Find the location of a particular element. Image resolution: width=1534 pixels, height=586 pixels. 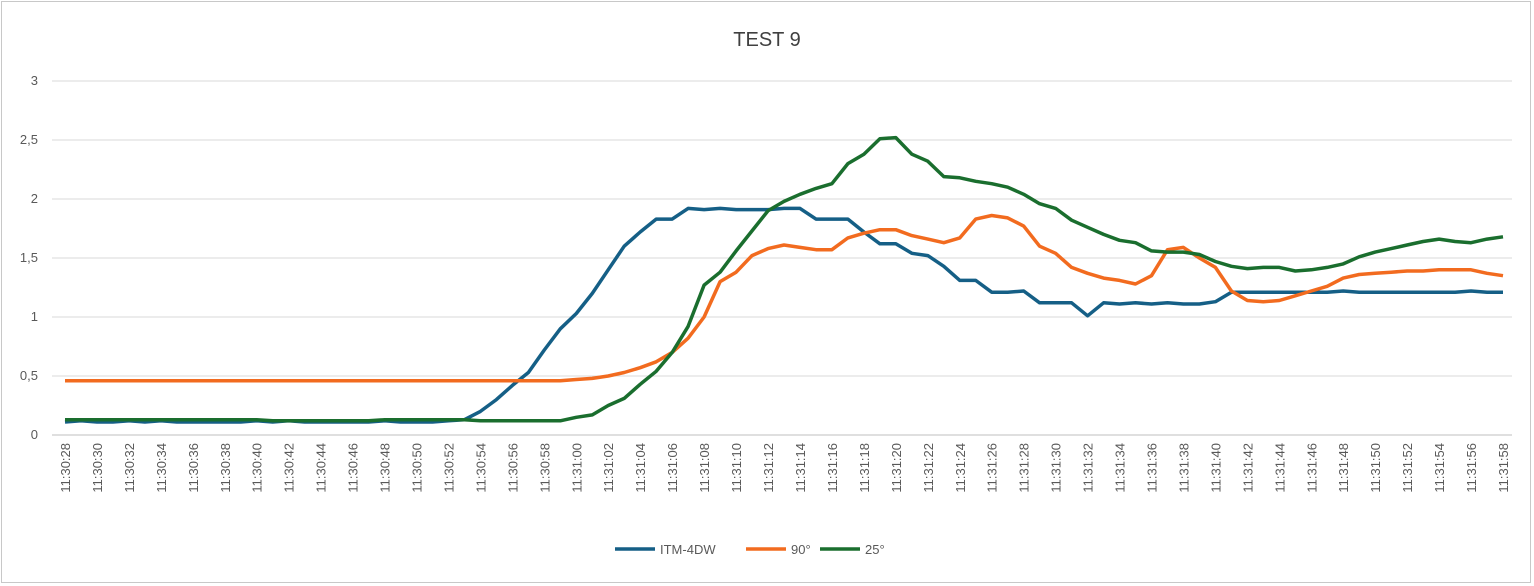

x-tick-label: 11:31:48 is located at coordinates (1343, 468).